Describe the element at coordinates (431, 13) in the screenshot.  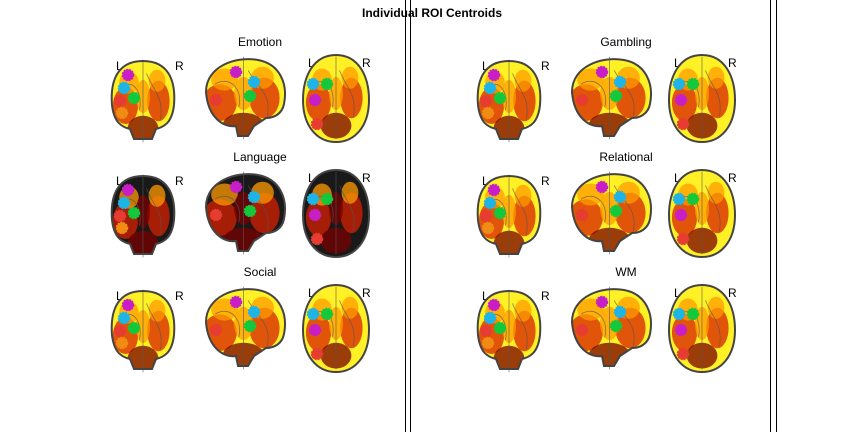
I see `figure-title: Individual ROI Centroids` at that location.